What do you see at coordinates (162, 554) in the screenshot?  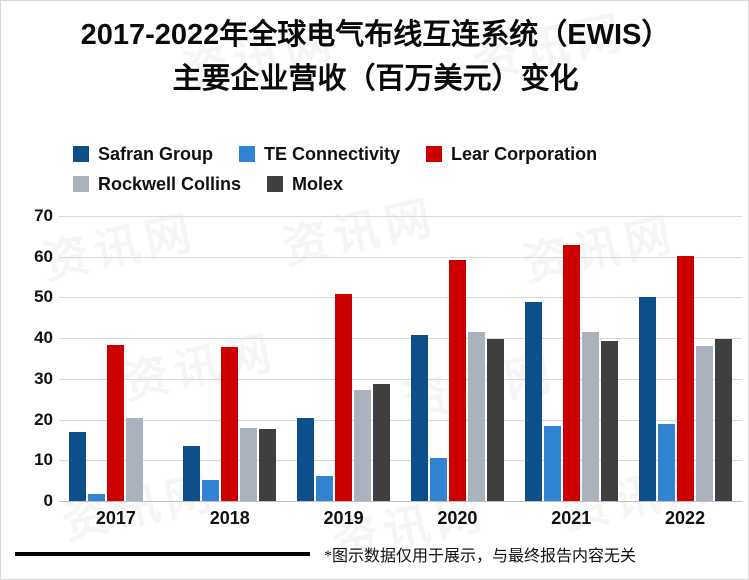 I see `footer-divider` at bounding box center [162, 554].